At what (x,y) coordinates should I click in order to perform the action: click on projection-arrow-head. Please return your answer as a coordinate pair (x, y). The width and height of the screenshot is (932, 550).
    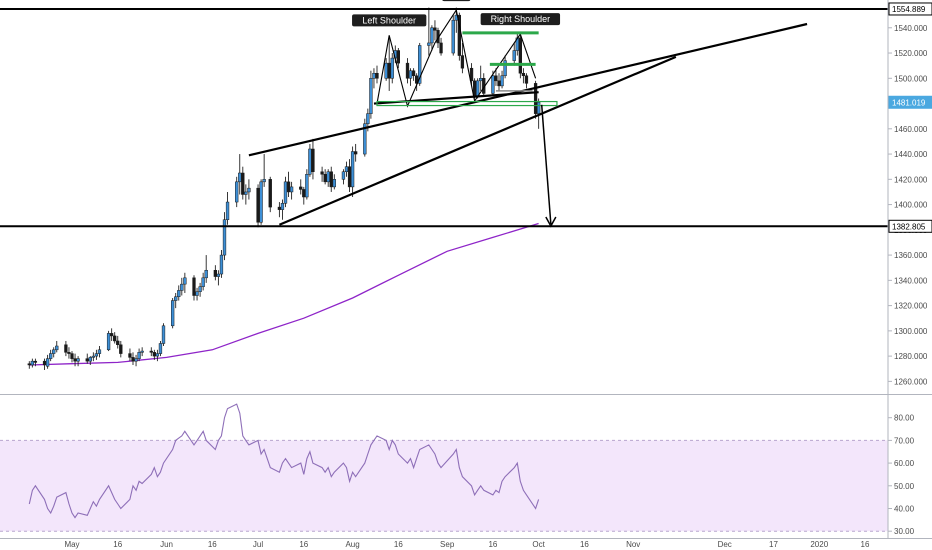
    Looking at the image, I should click on (551, 222).